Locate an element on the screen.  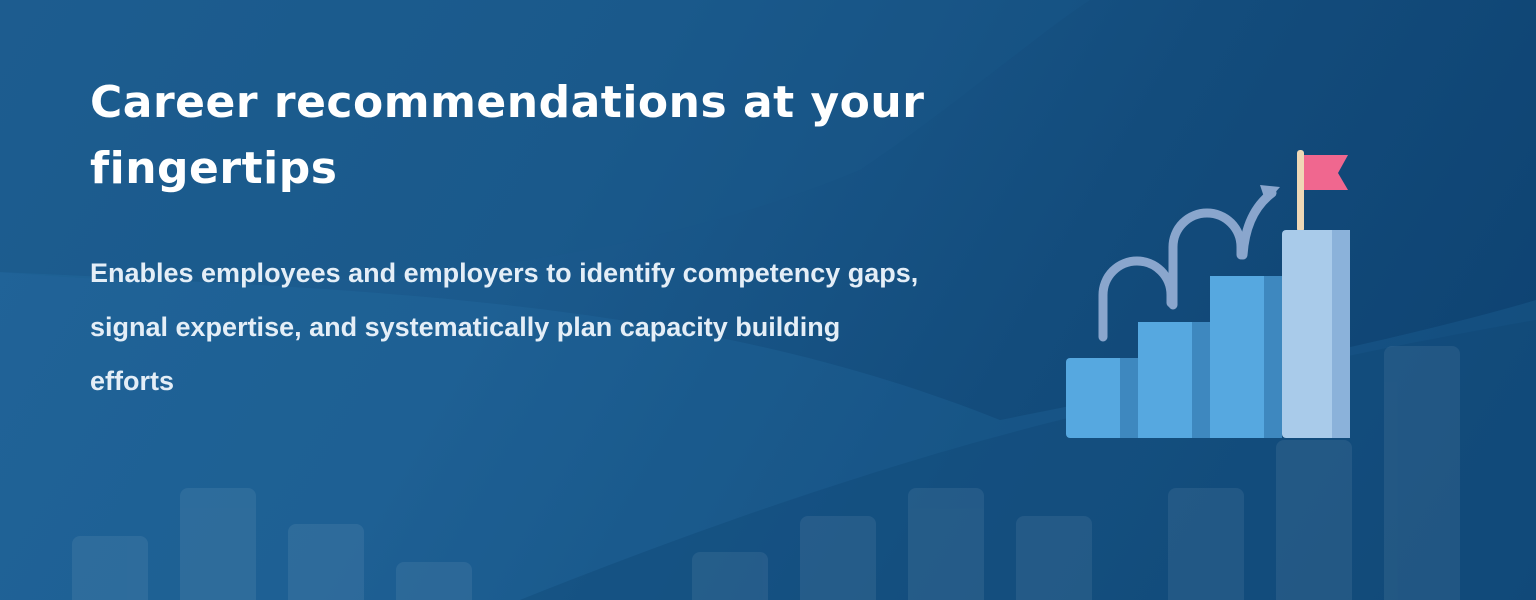
arrow-head-icon is located at coordinates (1270, 194).